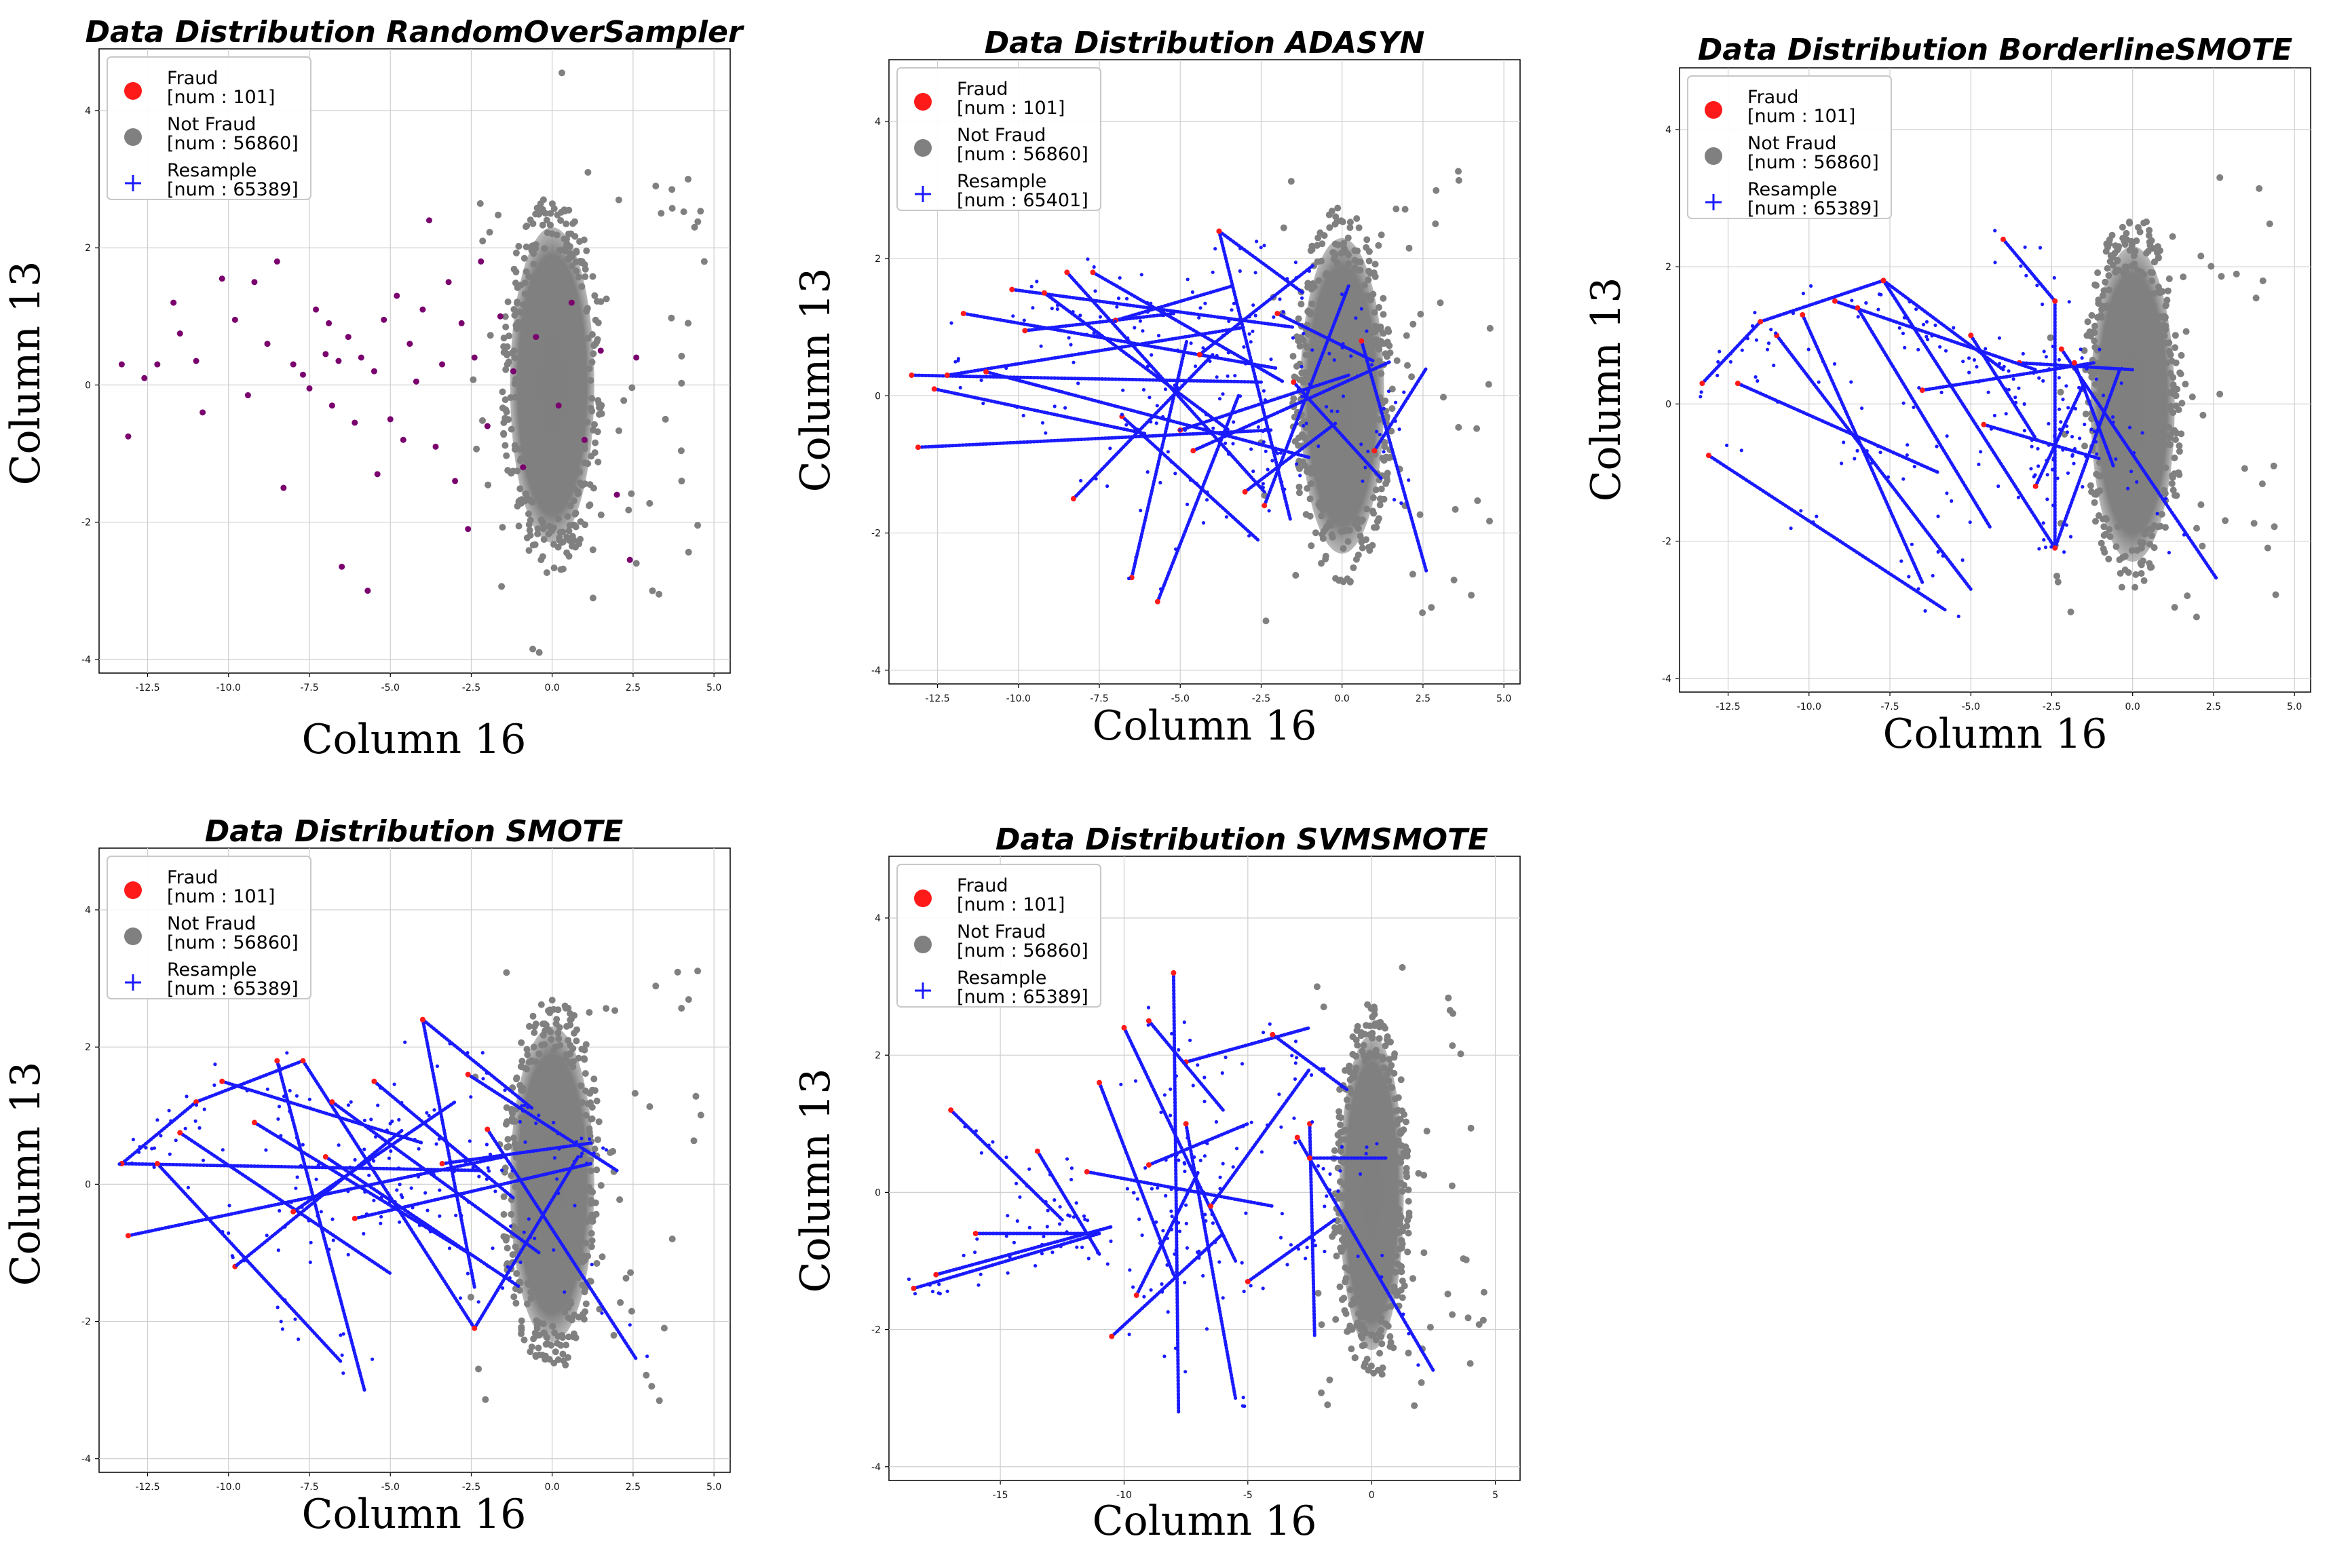 The height and width of the screenshot is (1568, 2331). What do you see at coordinates (26, 373) in the screenshot?
I see `y-axis-label: Column 13` at bounding box center [26, 373].